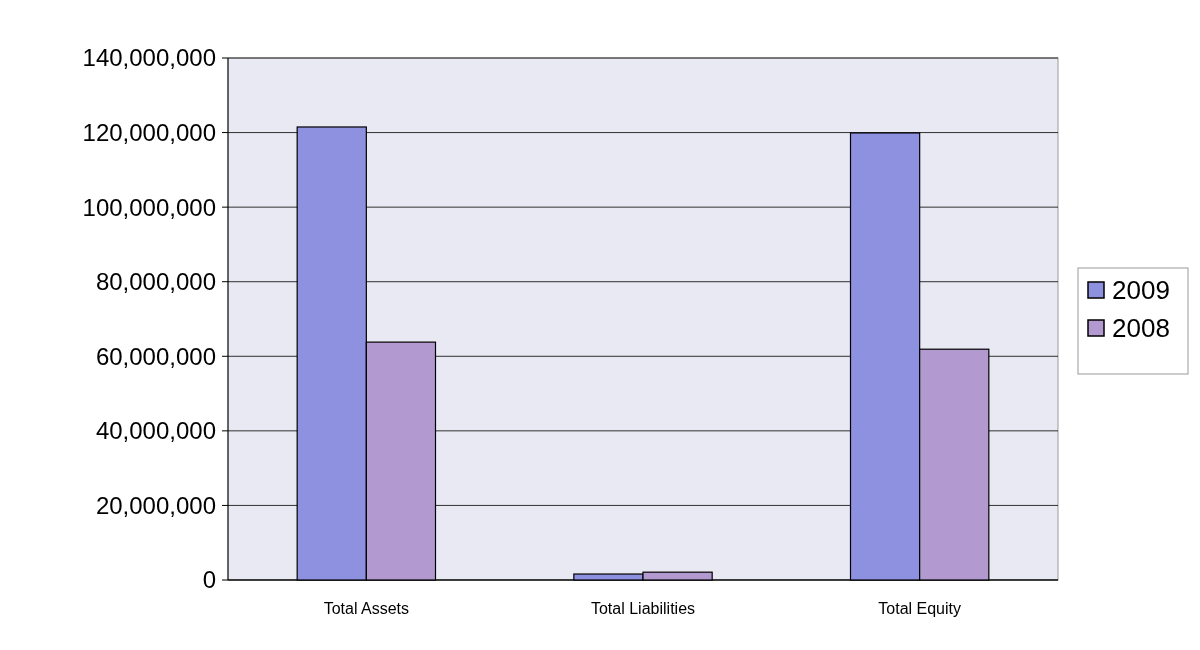 Image resolution: width=1200 pixels, height=650 pixels. What do you see at coordinates (155, 505) in the screenshot?
I see `y-tick-label: 20,000,000` at bounding box center [155, 505].